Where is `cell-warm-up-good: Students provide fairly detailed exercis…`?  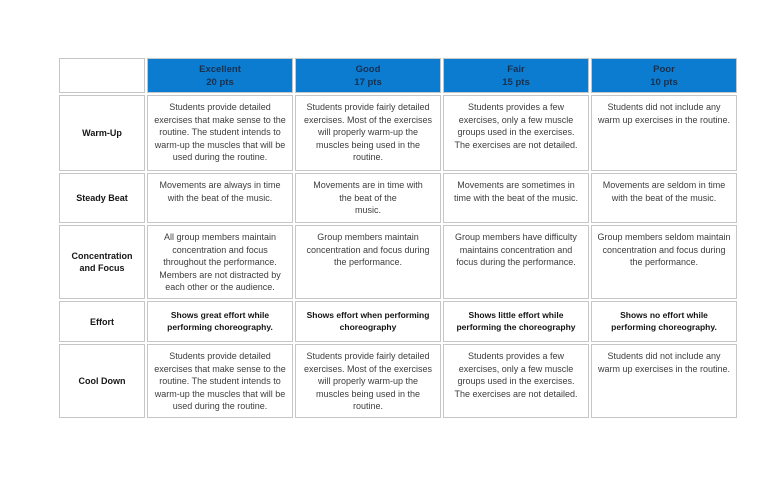
cell-warm-up-good: Students provide fairly detailed exercis… is located at coordinates (368, 133).